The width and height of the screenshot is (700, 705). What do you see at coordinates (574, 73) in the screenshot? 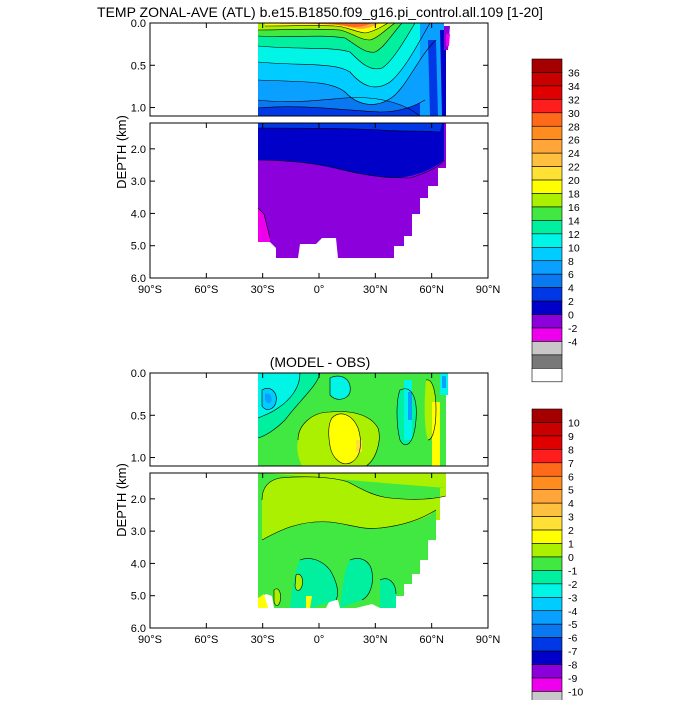
I see `colorbar-label: 36` at bounding box center [574, 73].